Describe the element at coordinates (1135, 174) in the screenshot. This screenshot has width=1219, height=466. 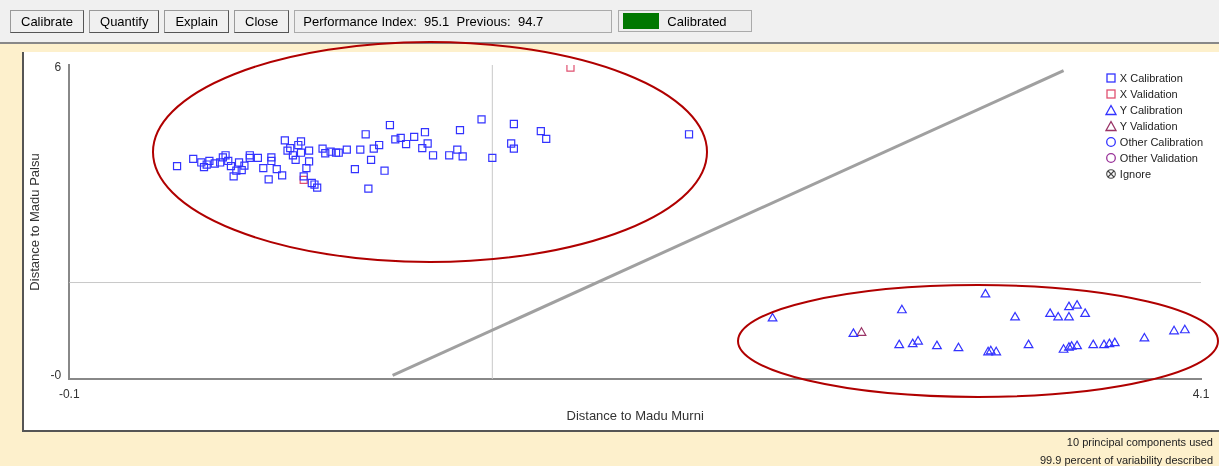
I see `legend-label: Ignore` at that location.